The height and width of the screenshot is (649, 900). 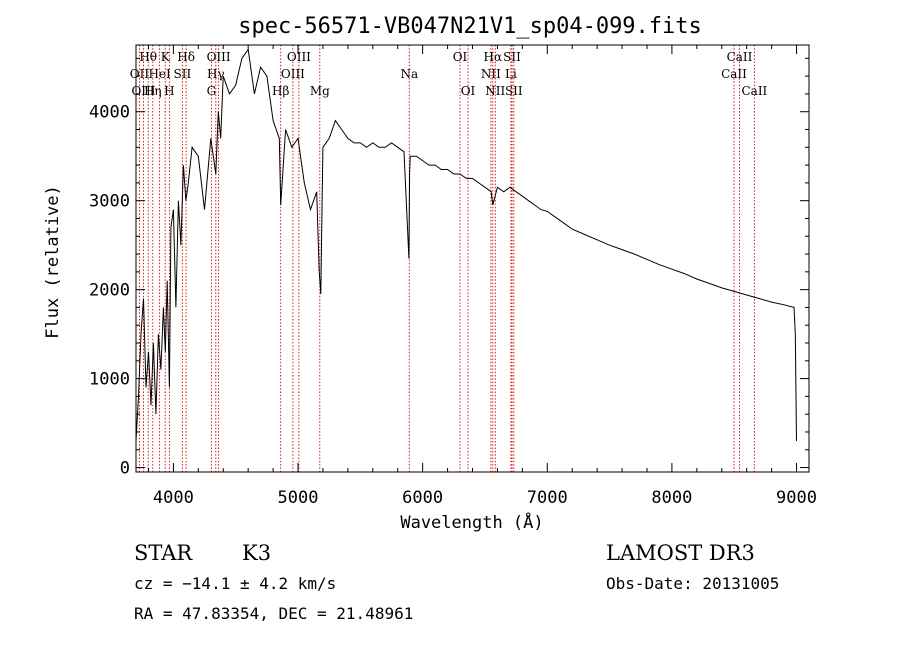 What do you see at coordinates (796, 498) in the screenshot?
I see `x-tick-label: 9000` at bounding box center [796, 498].